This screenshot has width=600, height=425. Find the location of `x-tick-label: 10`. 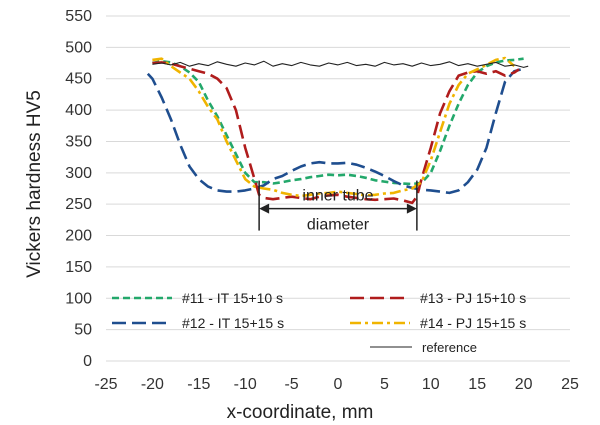

x-tick-label: 10 is located at coordinates (431, 384).